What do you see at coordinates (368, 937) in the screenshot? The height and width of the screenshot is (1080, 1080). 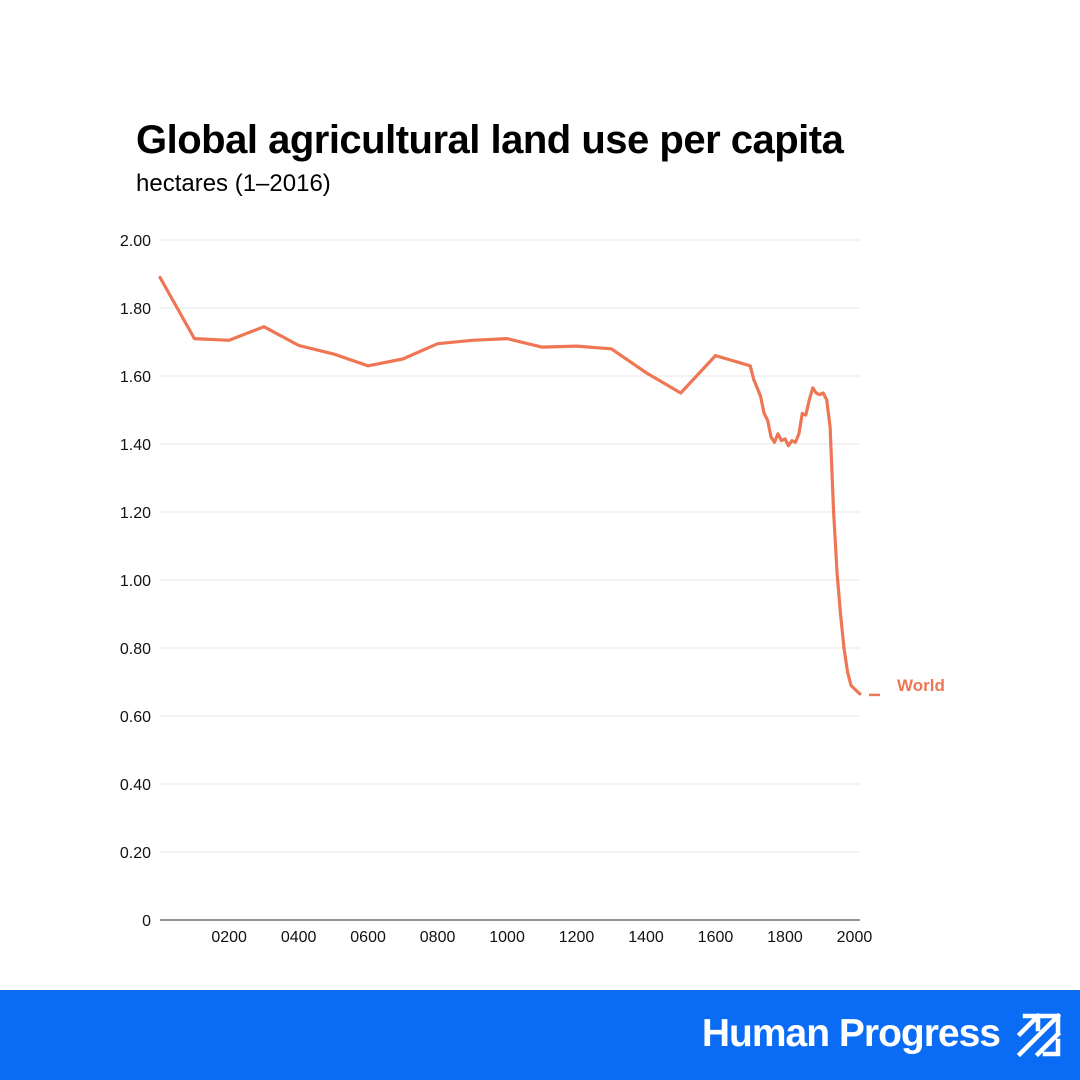 I see `x-tick-label: 0600` at bounding box center [368, 937].